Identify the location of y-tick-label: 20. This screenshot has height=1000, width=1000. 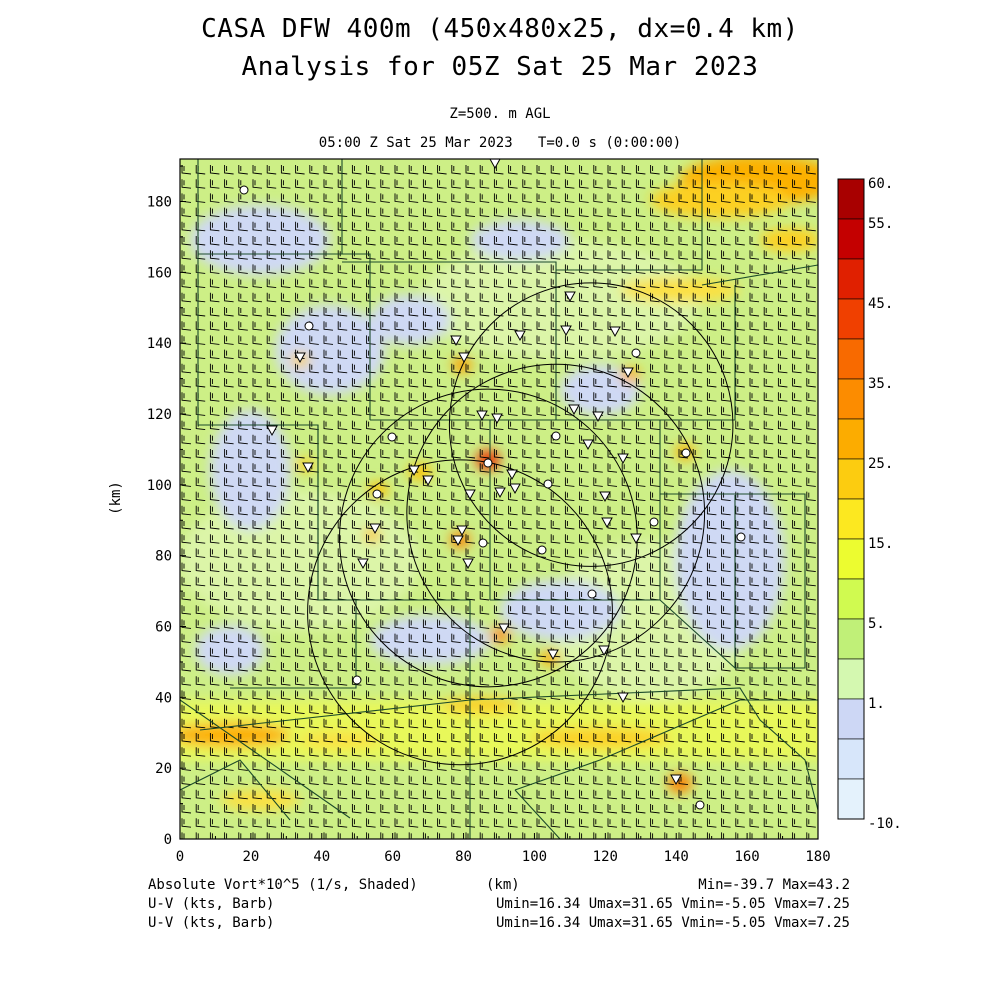
(163, 769).